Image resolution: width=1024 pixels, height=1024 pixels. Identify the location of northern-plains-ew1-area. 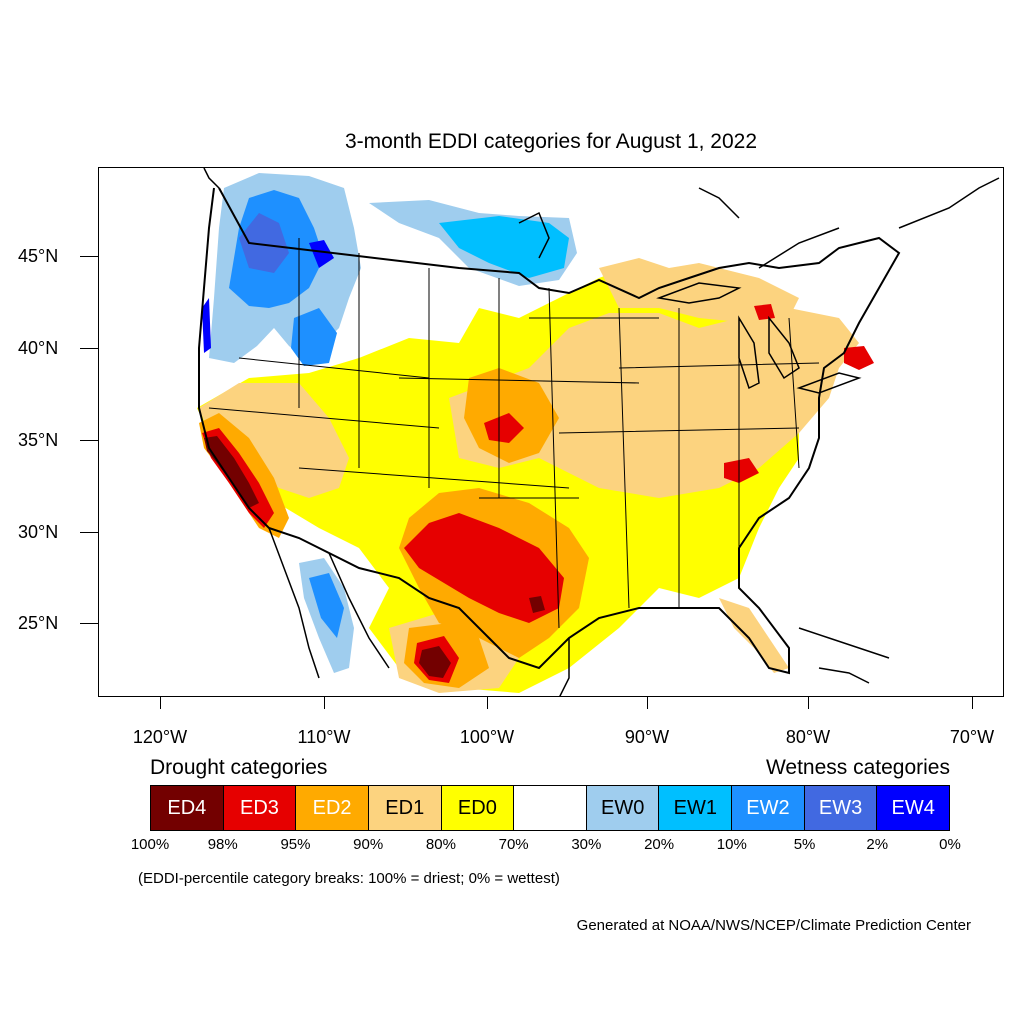
(504, 247).